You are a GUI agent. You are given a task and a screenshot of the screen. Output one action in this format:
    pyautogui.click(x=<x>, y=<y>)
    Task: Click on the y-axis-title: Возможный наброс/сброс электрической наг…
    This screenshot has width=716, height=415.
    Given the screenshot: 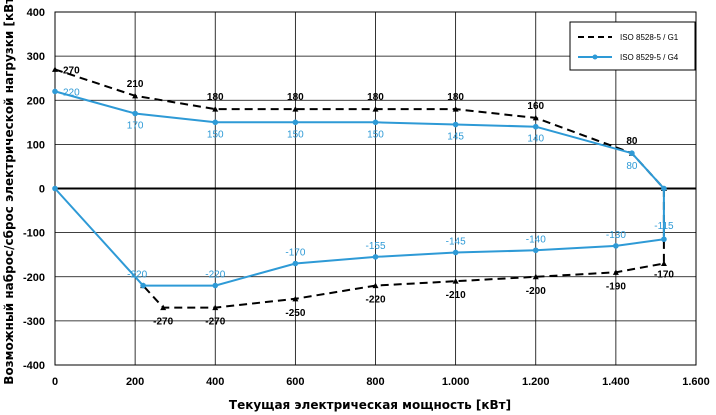 What is the action you would take?
    pyautogui.click(x=9, y=192)
    